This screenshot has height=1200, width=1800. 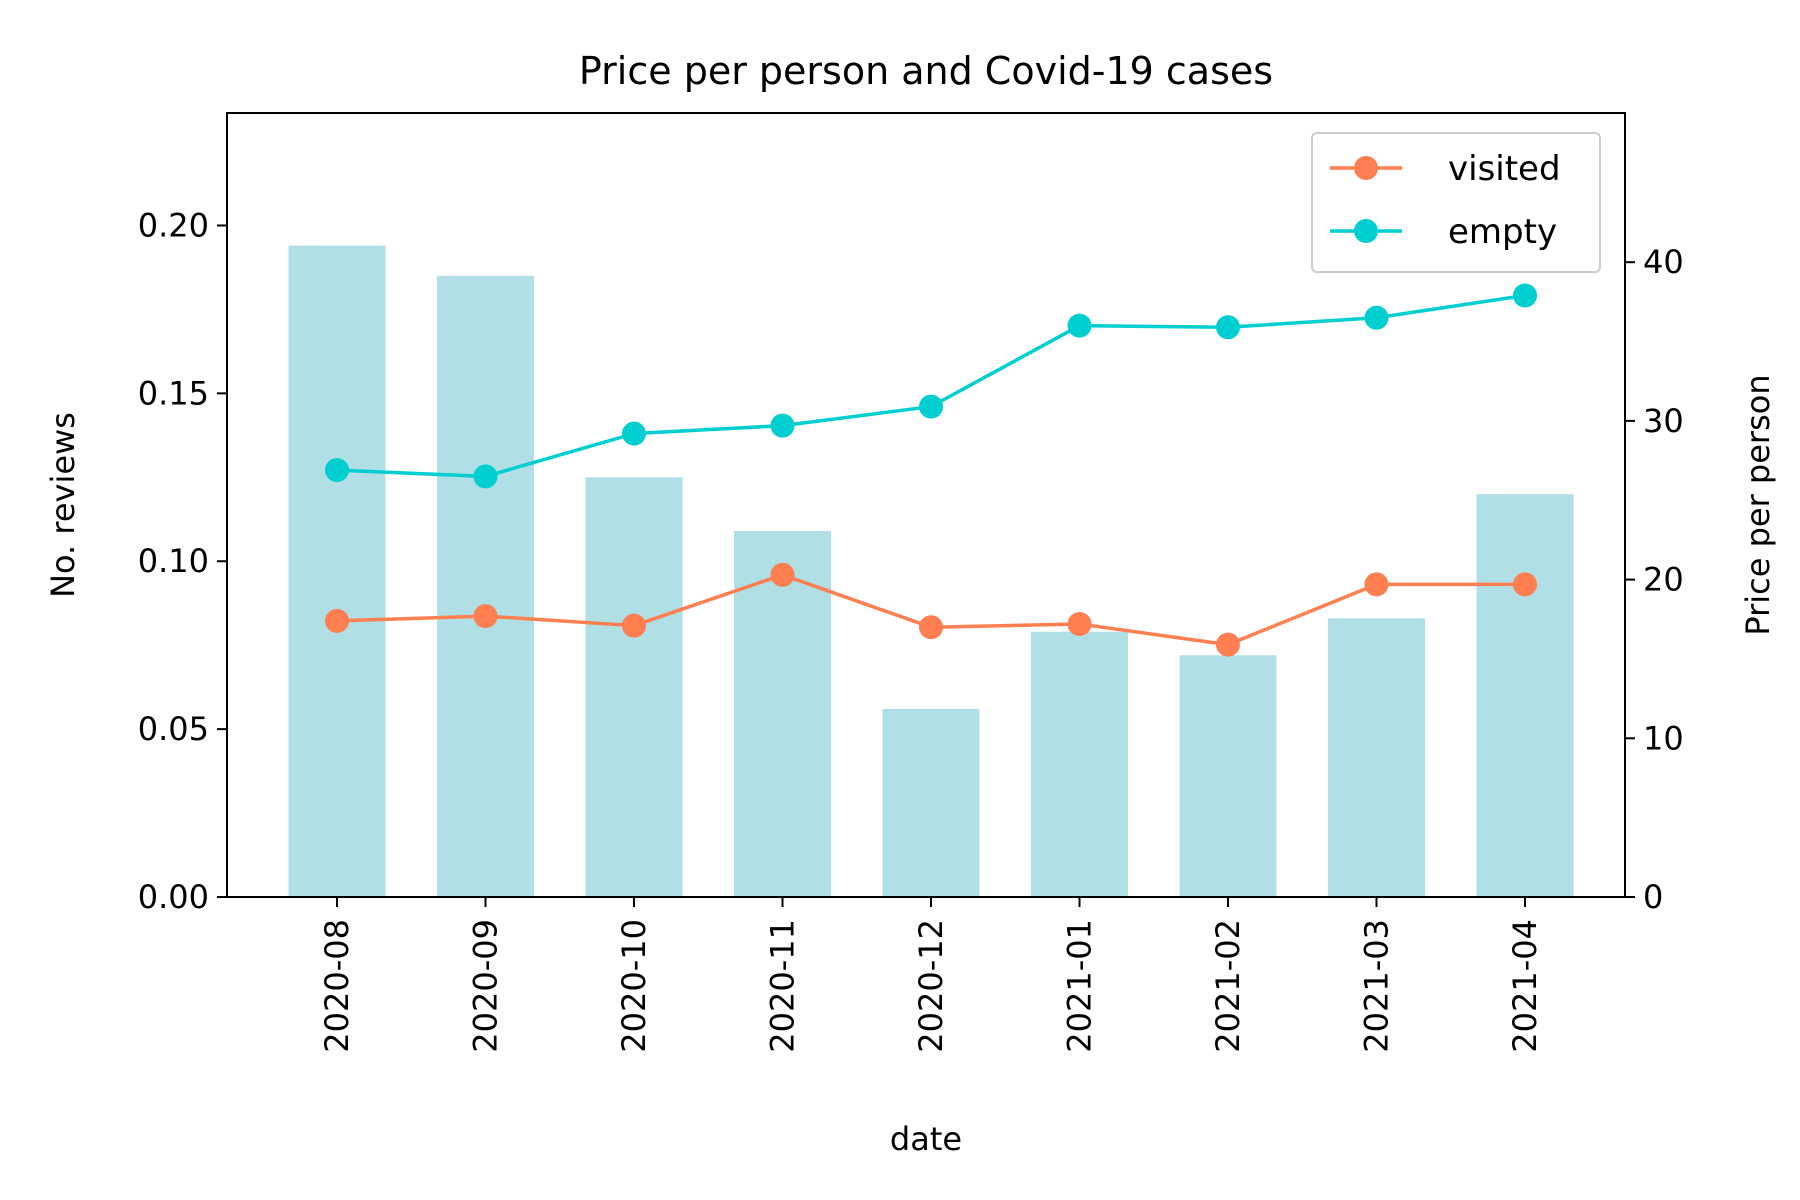 What do you see at coordinates (783, 986) in the screenshot?
I see `x-tick-label: 2020-11` at bounding box center [783, 986].